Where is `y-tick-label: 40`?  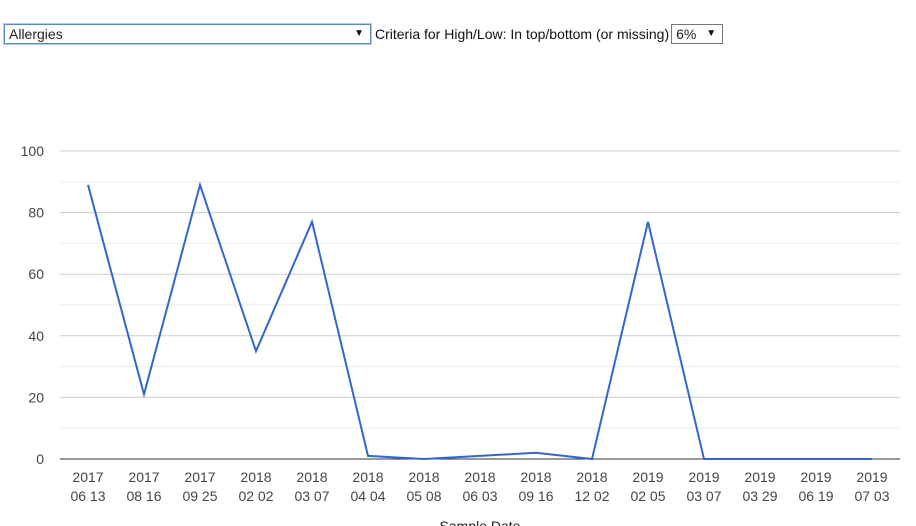
y-tick-label: 40 is located at coordinates (36, 336).